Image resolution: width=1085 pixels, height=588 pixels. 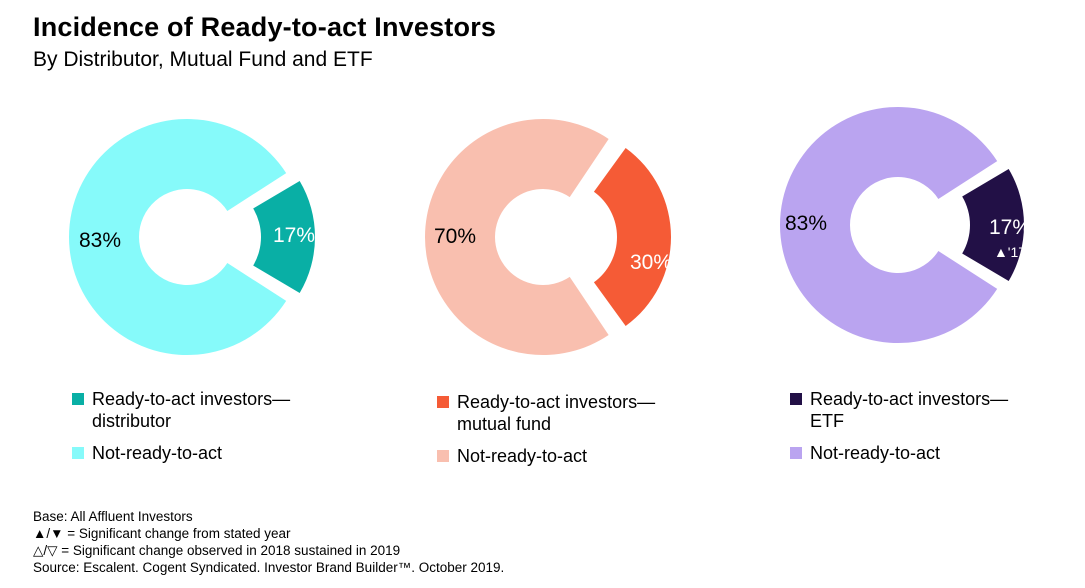 I want to click on chart-title: Incidence of Ready-to-act Investors, so click(x=265, y=27).